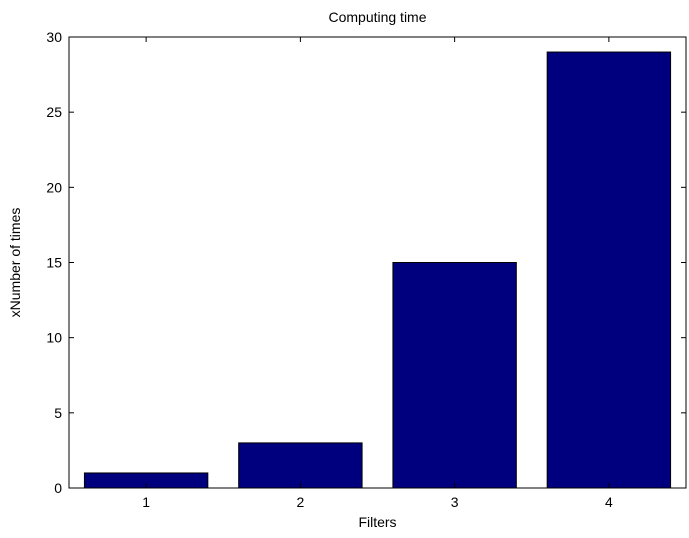  Describe the element at coordinates (54, 37) in the screenshot. I see `y-tick-label: 30` at that location.